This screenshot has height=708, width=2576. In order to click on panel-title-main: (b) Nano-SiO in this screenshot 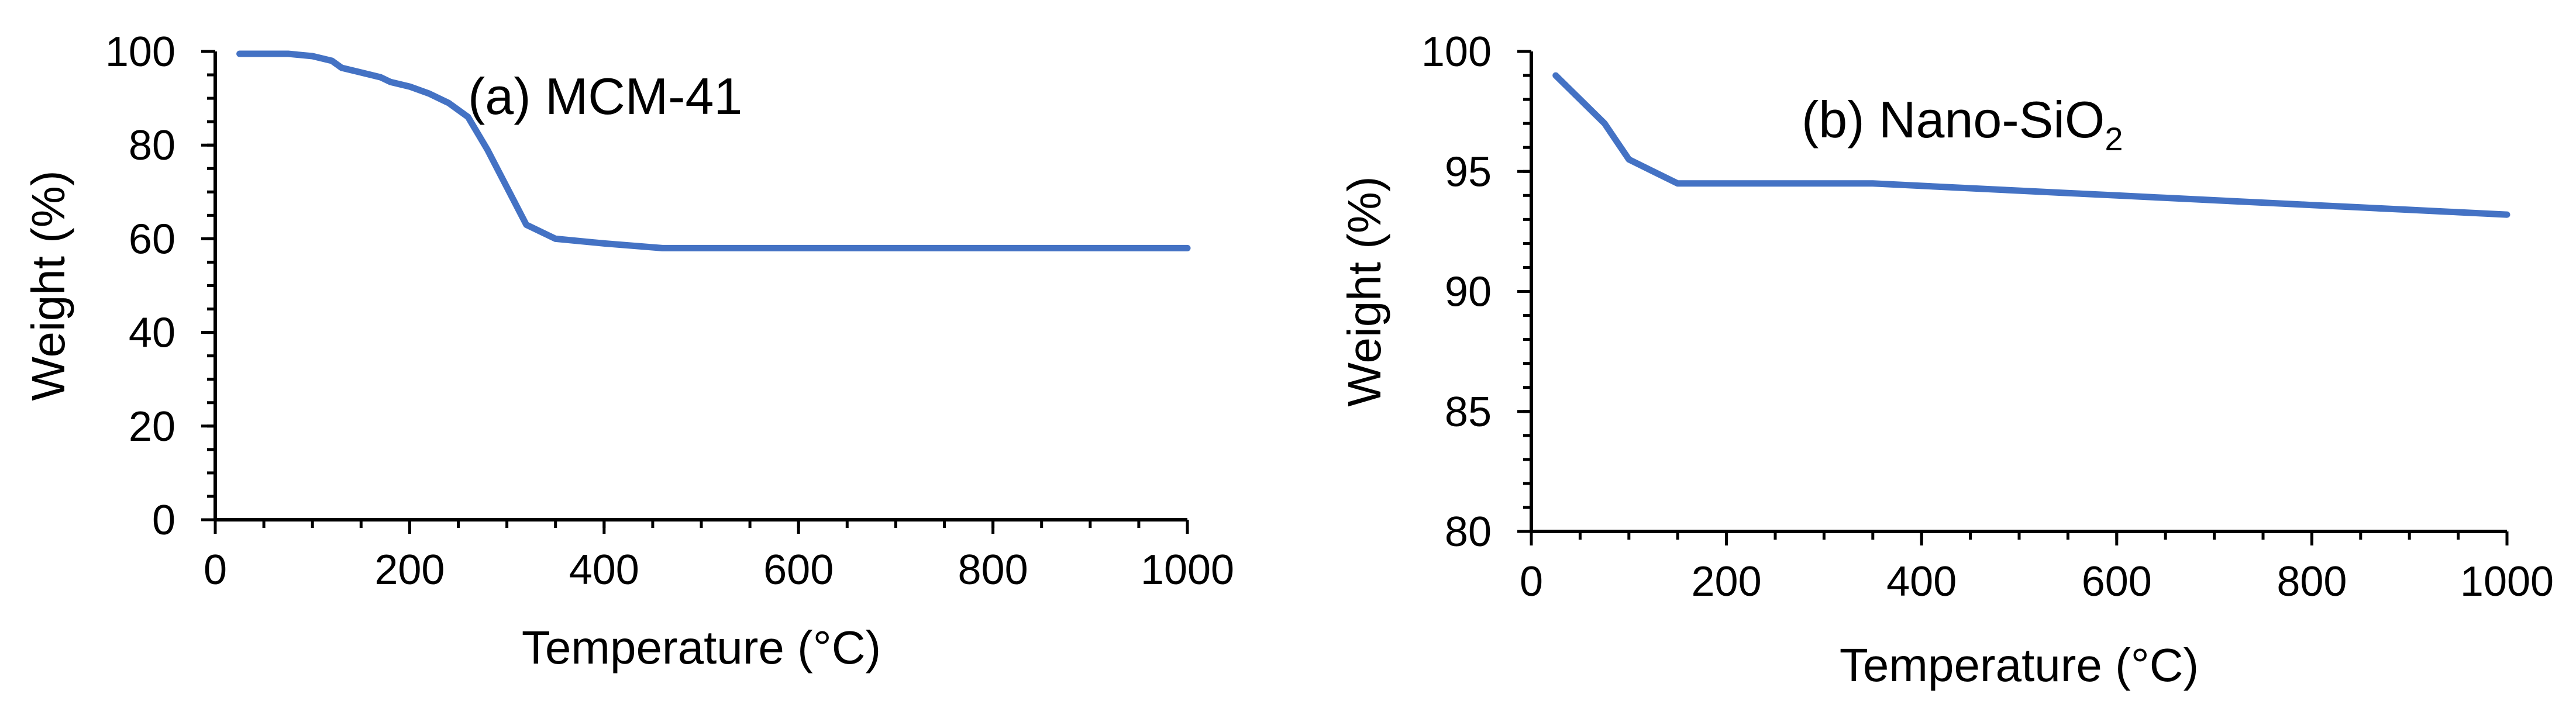, I will do `click(1953, 120)`.